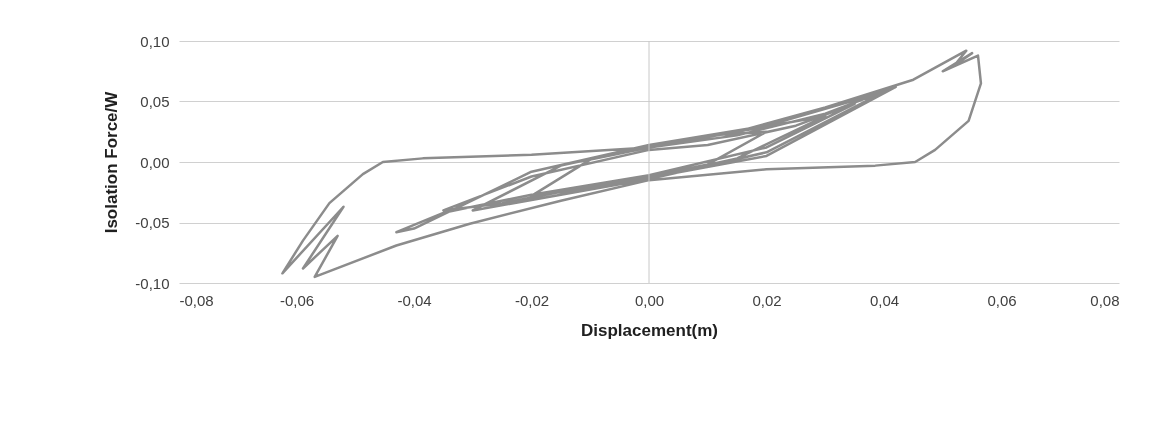 The image size is (1165, 428). I want to click on x-tick-label: -0,04, so click(414, 300).